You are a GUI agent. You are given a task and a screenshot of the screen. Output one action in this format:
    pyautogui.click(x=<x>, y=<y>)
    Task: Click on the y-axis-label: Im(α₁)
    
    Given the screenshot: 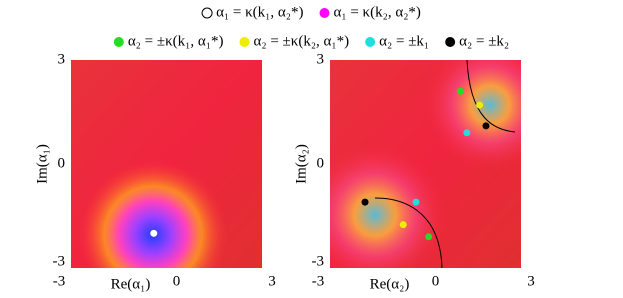 What is the action you would take?
    pyautogui.click(x=42, y=164)
    